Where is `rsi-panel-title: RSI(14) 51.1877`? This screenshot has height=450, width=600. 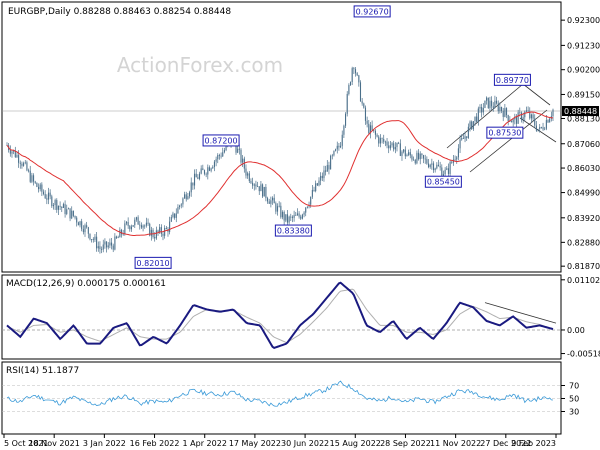
rsi-panel-title: RSI(14) 51.1877 is located at coordinates (42, 371).